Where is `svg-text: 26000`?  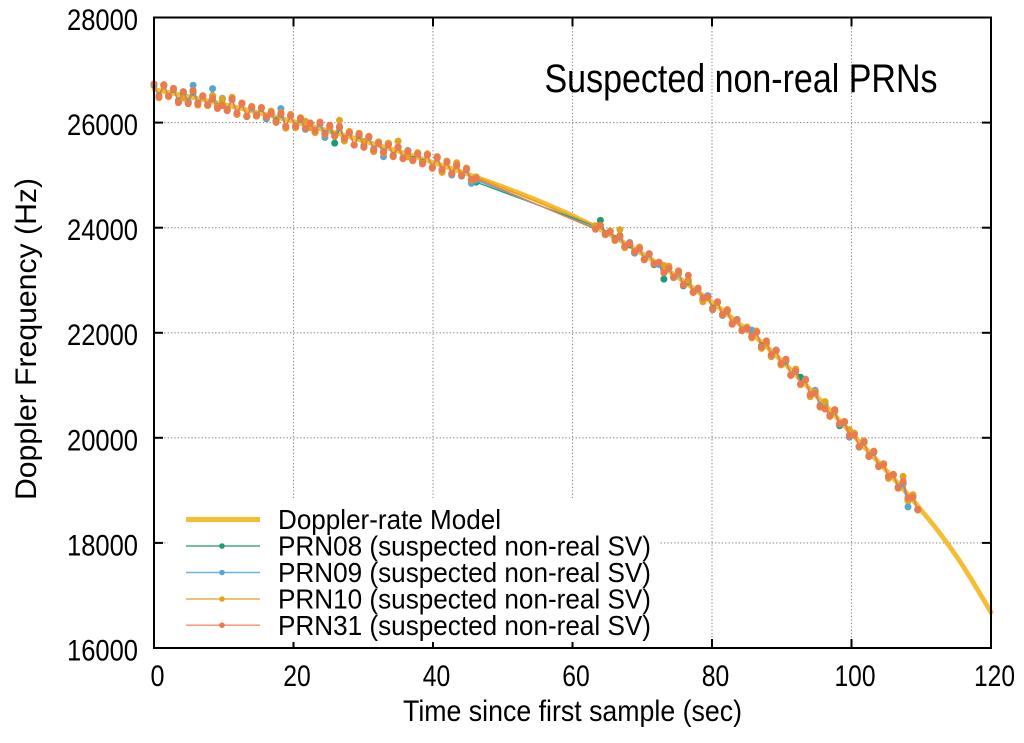
svg-text: 26000 is located at coordinates (102, 125).